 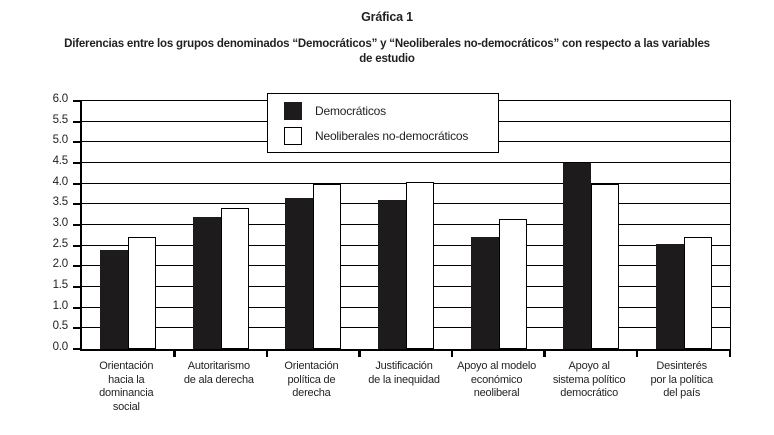 What do you see at coordinates (60, 305) in the screenshot?
I see `y-axis-tick-label: 1.0` at bounding box center [60, 305].